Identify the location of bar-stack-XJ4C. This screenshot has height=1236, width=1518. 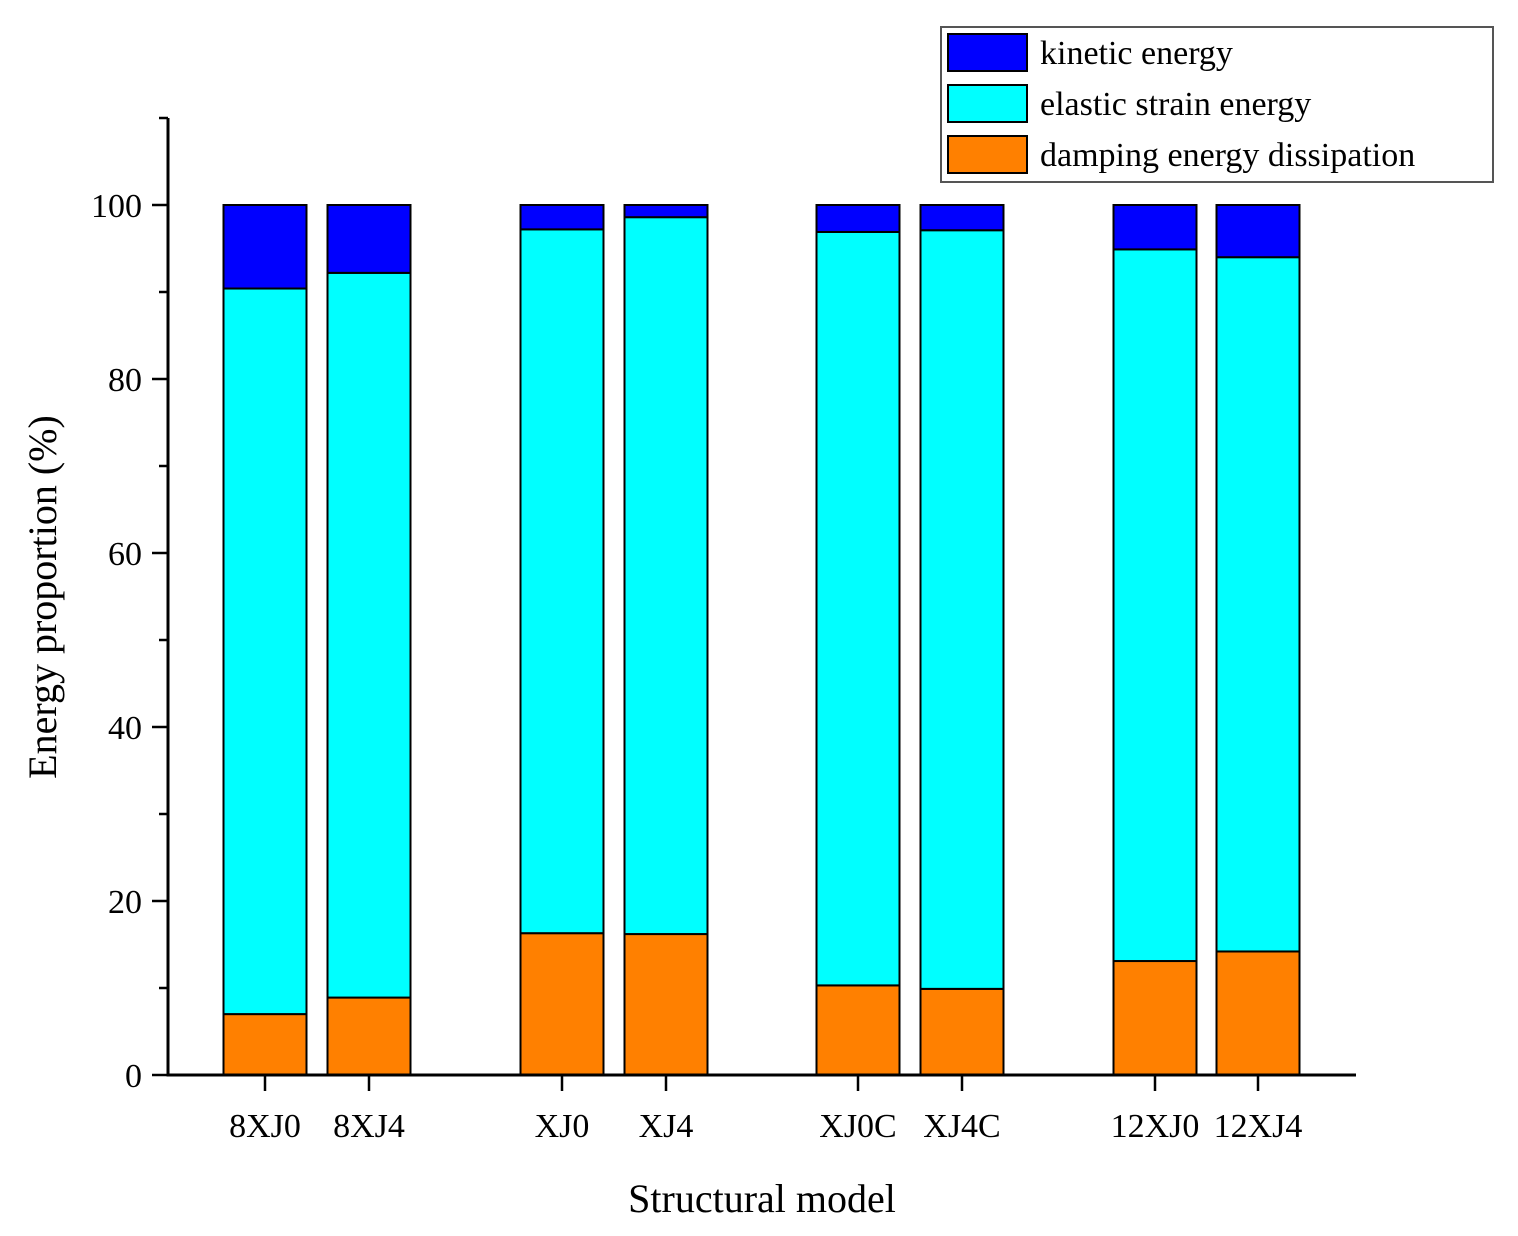
(962, 640).